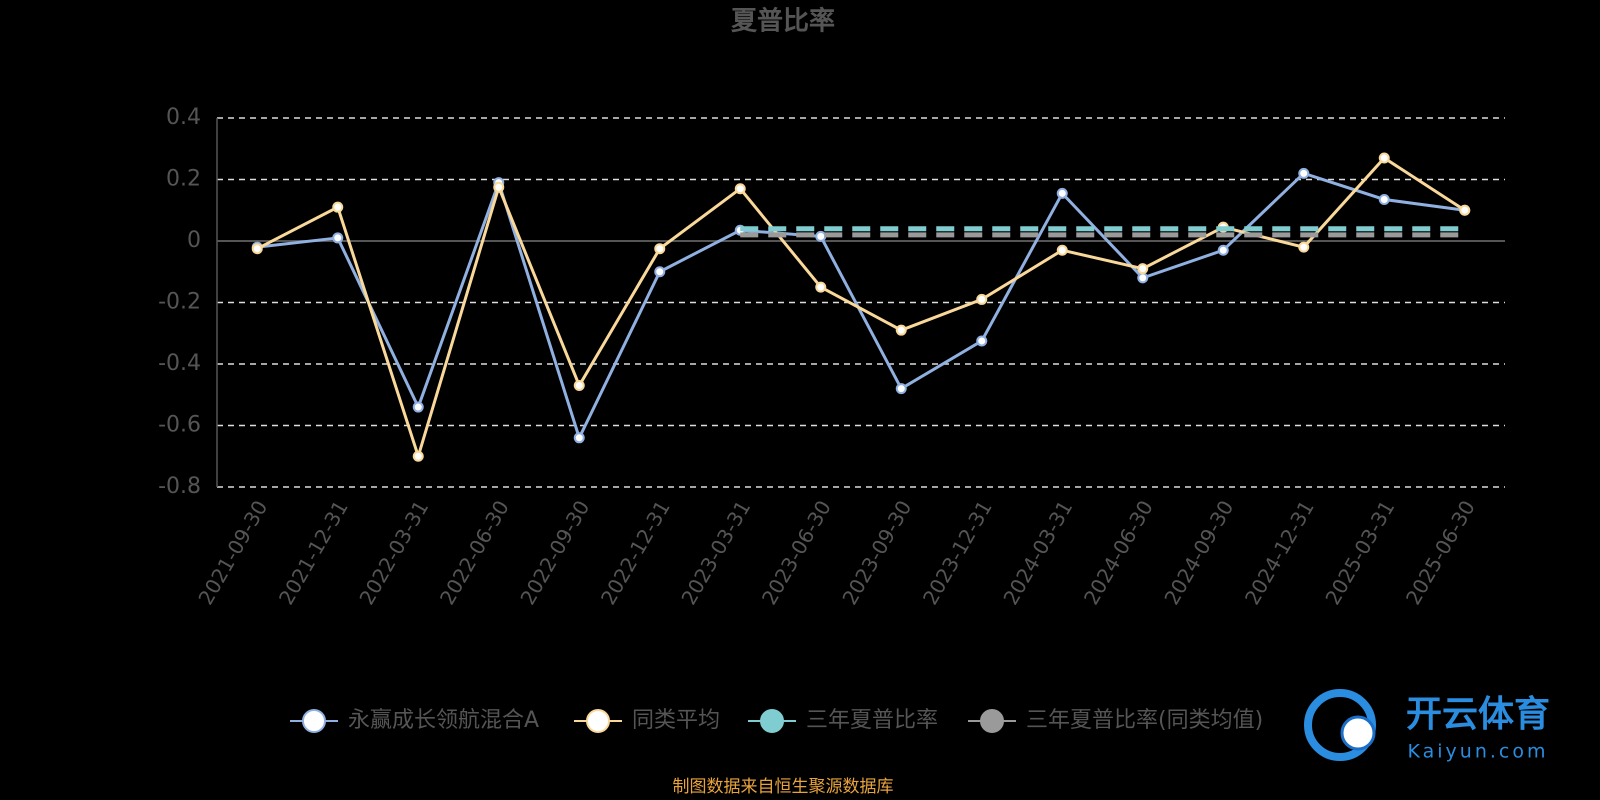 The image size is (1600, 800). Describe the element at coordinates (783, 787) in the screenshot. I see `source-note: 制图数据来自恒生聚源数据库` at that location.